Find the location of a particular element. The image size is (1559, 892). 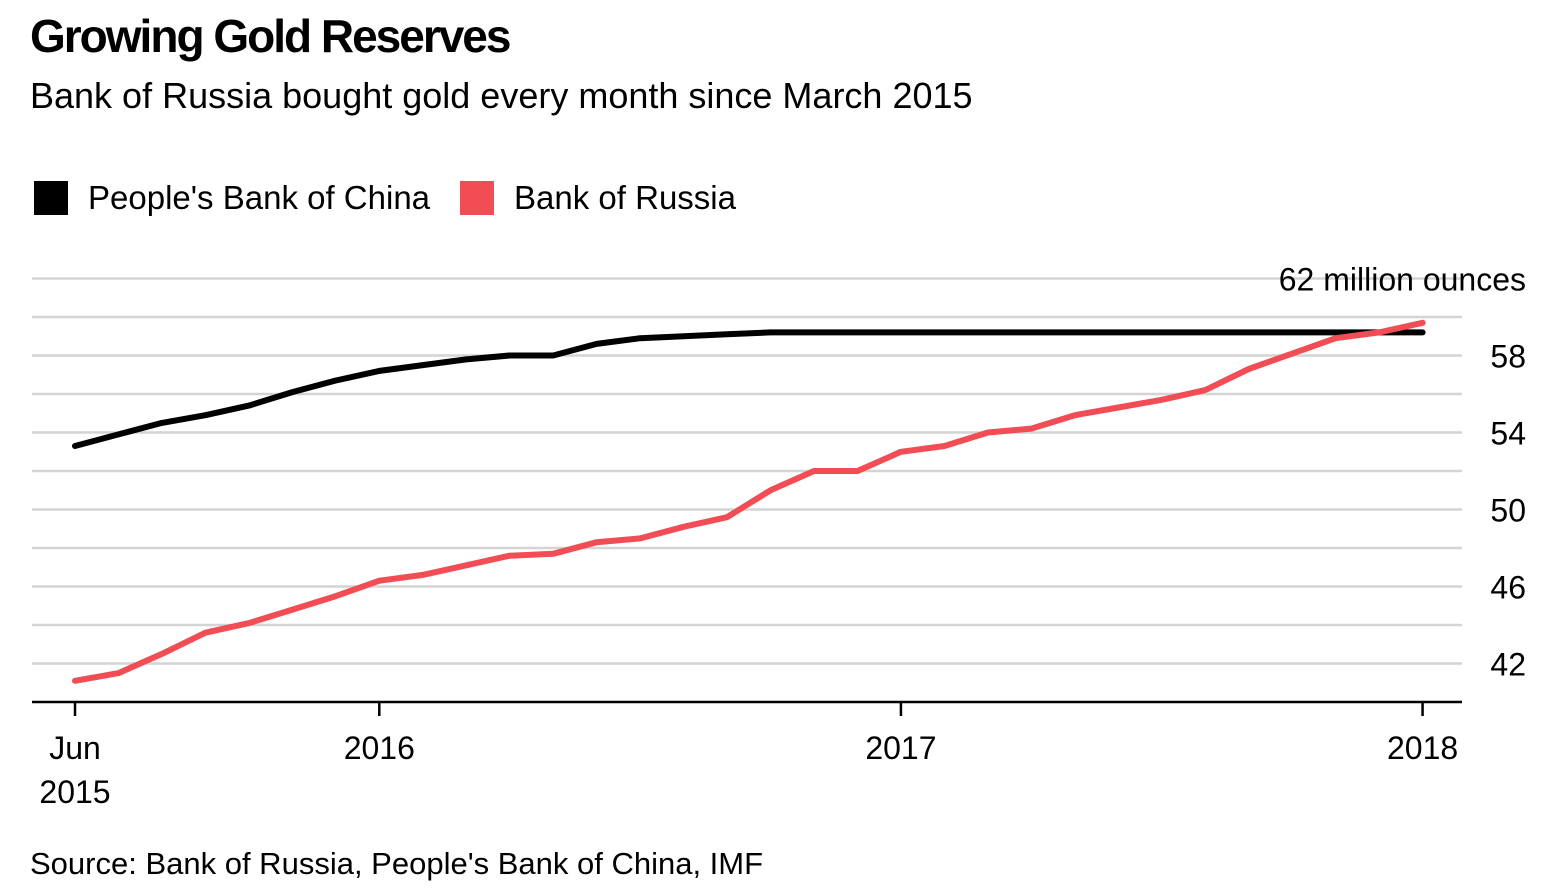

x-tick-label: 2015 is located at coordinates (74, 792).